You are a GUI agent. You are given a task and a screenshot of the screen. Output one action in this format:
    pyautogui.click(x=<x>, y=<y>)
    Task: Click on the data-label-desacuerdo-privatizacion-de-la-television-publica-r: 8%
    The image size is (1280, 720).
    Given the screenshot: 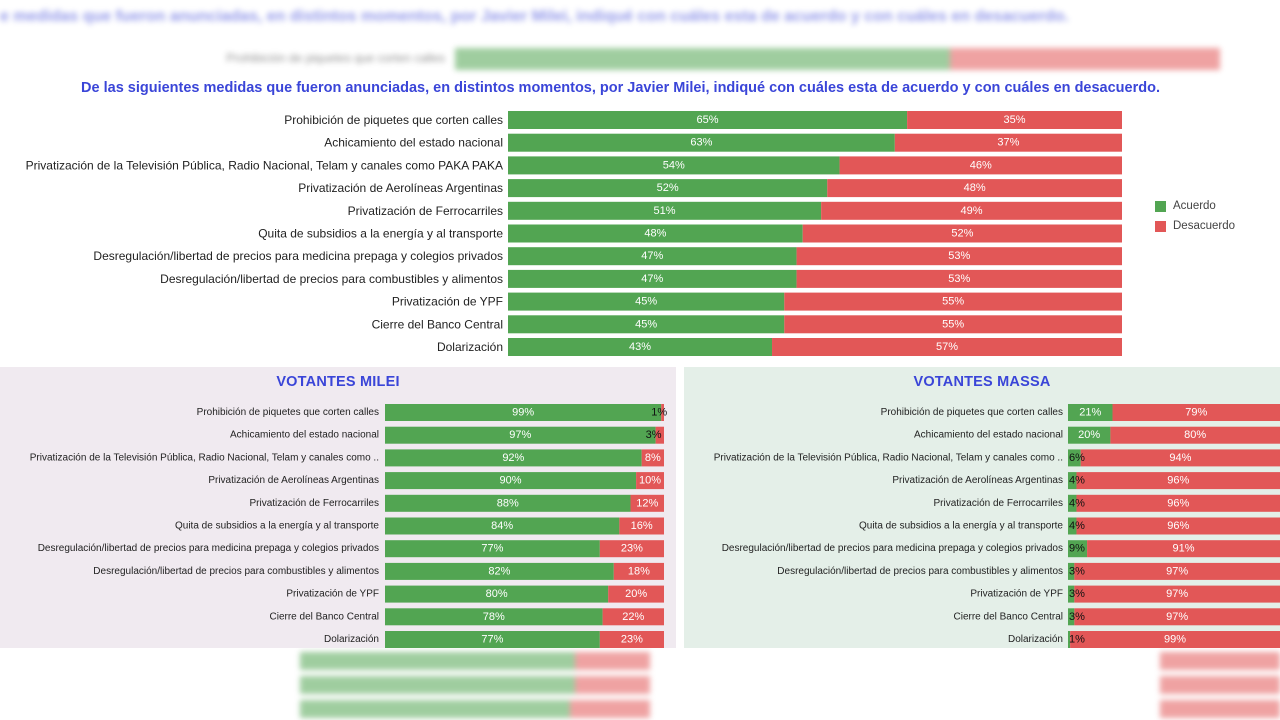 What is the action you would take?
    pyautogui.click(x=653, y=458)
    